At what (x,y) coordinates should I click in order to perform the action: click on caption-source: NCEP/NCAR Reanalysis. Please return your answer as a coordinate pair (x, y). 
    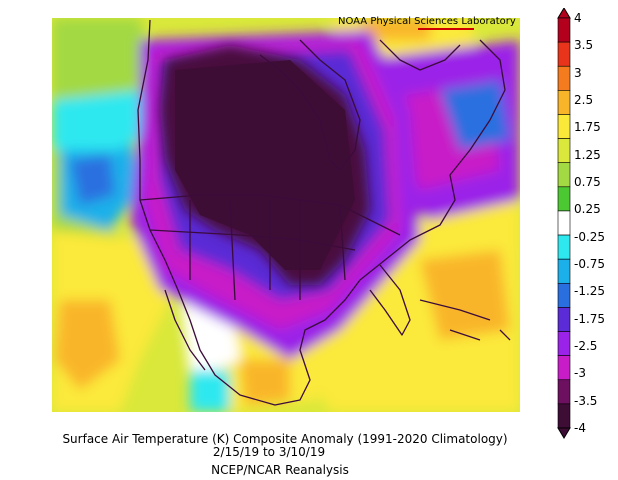
    Looking at the image, I should click on (280, 470).